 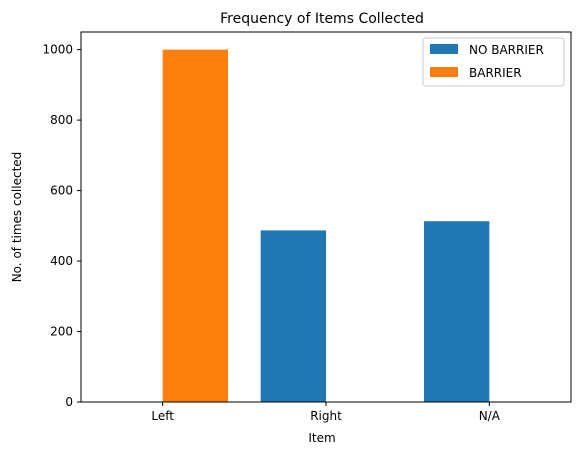 I want to click on x-axis-ticks: Left Right N/A, so click(x=326, y=412).